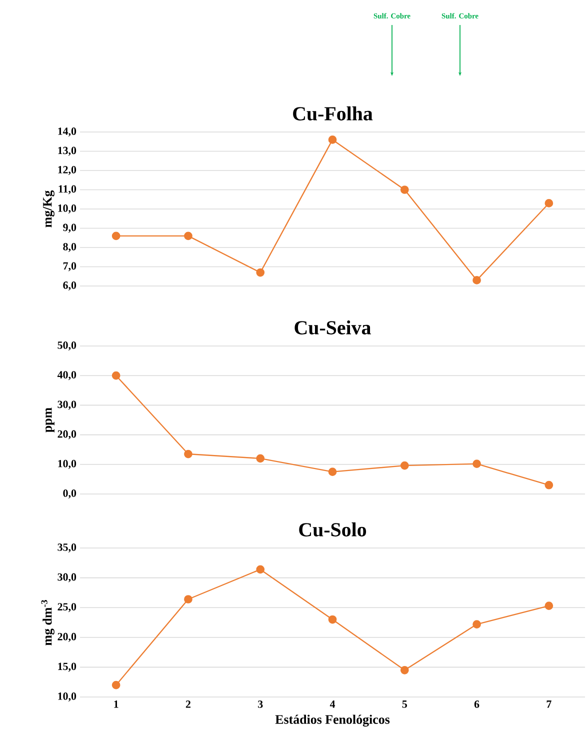 The width and height of the screenshot is (587, 753). Describe the element at coordinates (67, 607) in the screenshot. I see `y-tick-label: 25,0` at that location.